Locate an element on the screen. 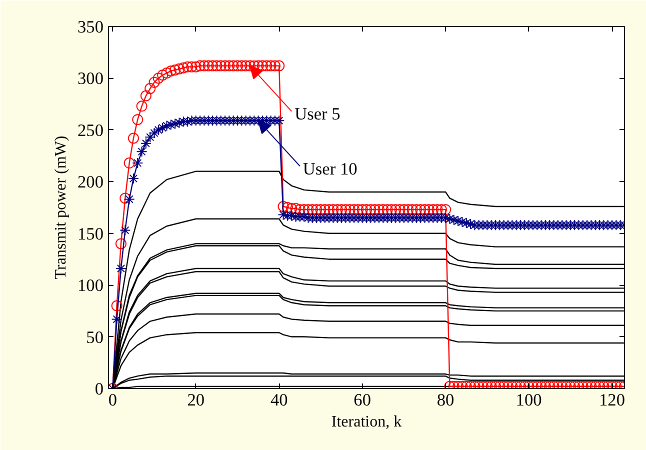  y-axis-title: Transmit power (mW) is located at coordinates (61, 208).